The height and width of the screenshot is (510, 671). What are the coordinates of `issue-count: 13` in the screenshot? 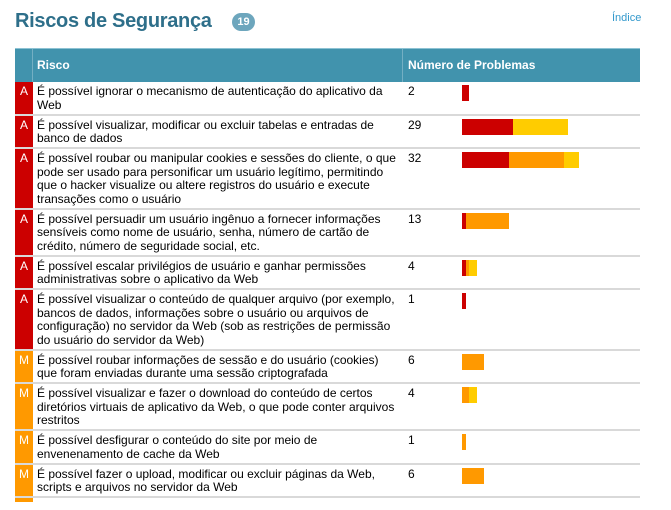 It's located at (415, 218).